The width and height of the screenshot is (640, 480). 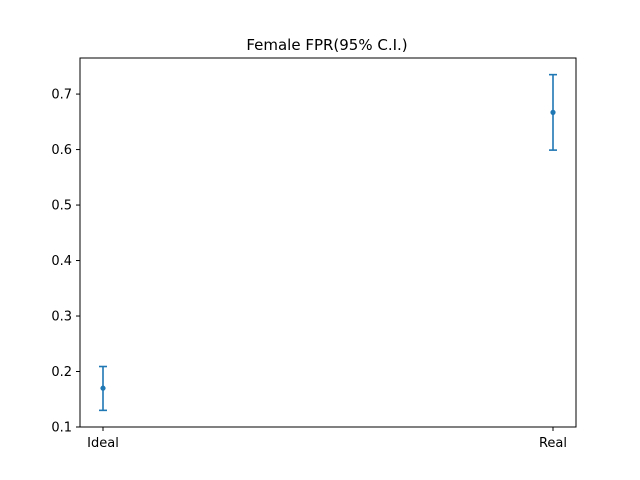 I want to click on y-tick-label: 0.2, so click(x=61, y=372).